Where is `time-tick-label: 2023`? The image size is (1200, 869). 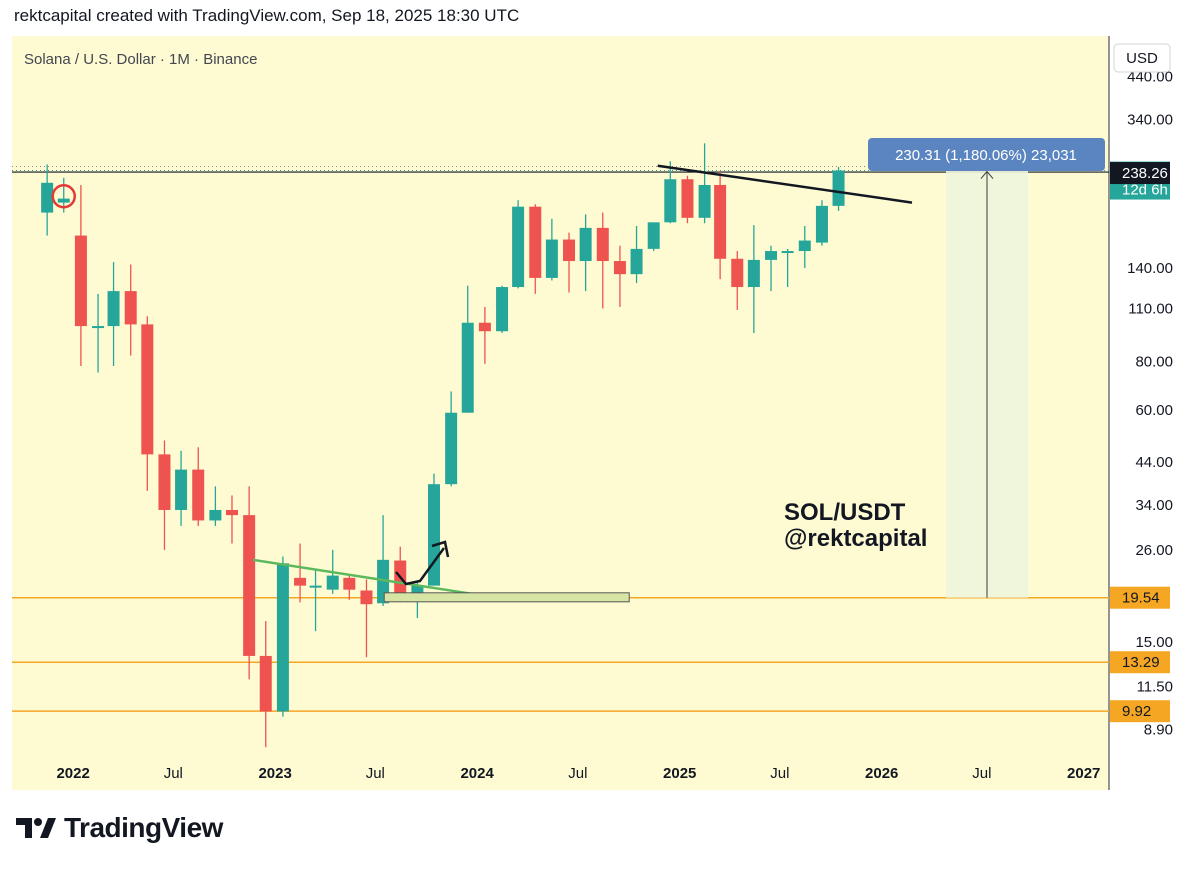 time-tick-label: 2023 is located at coordinates (274, 773).